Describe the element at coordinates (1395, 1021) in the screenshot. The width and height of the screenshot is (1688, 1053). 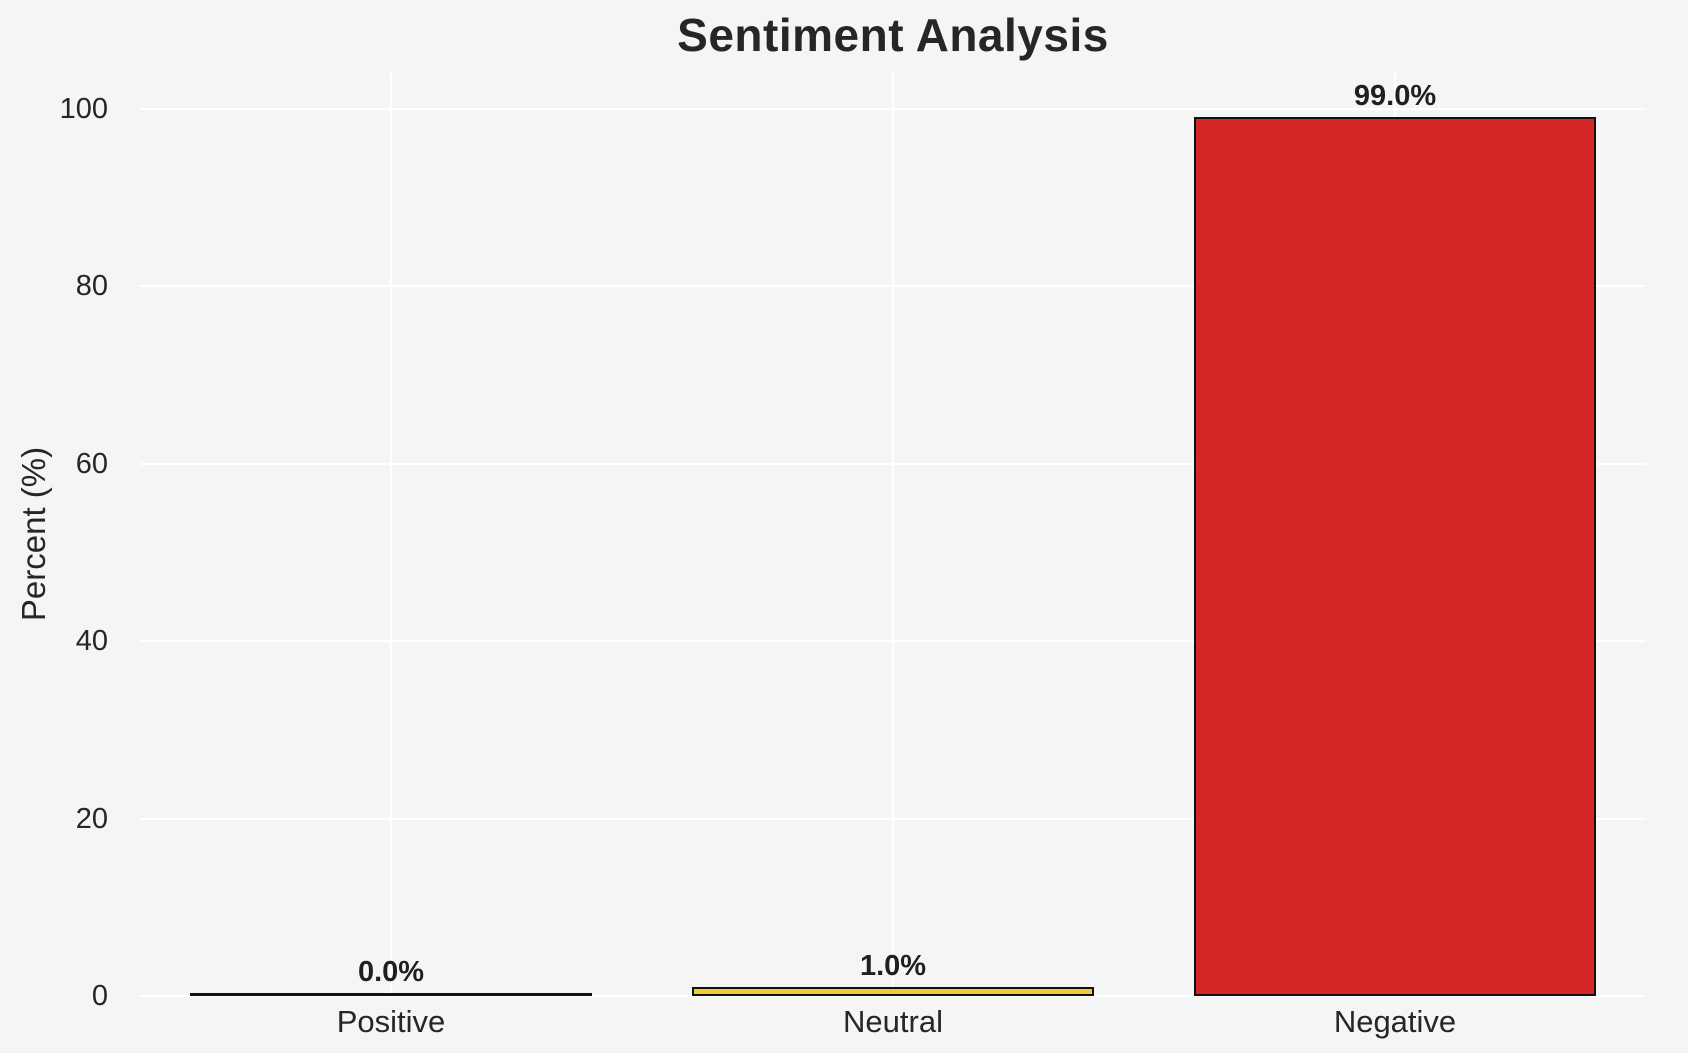
I see `x-tick-label: Negative` at that location.